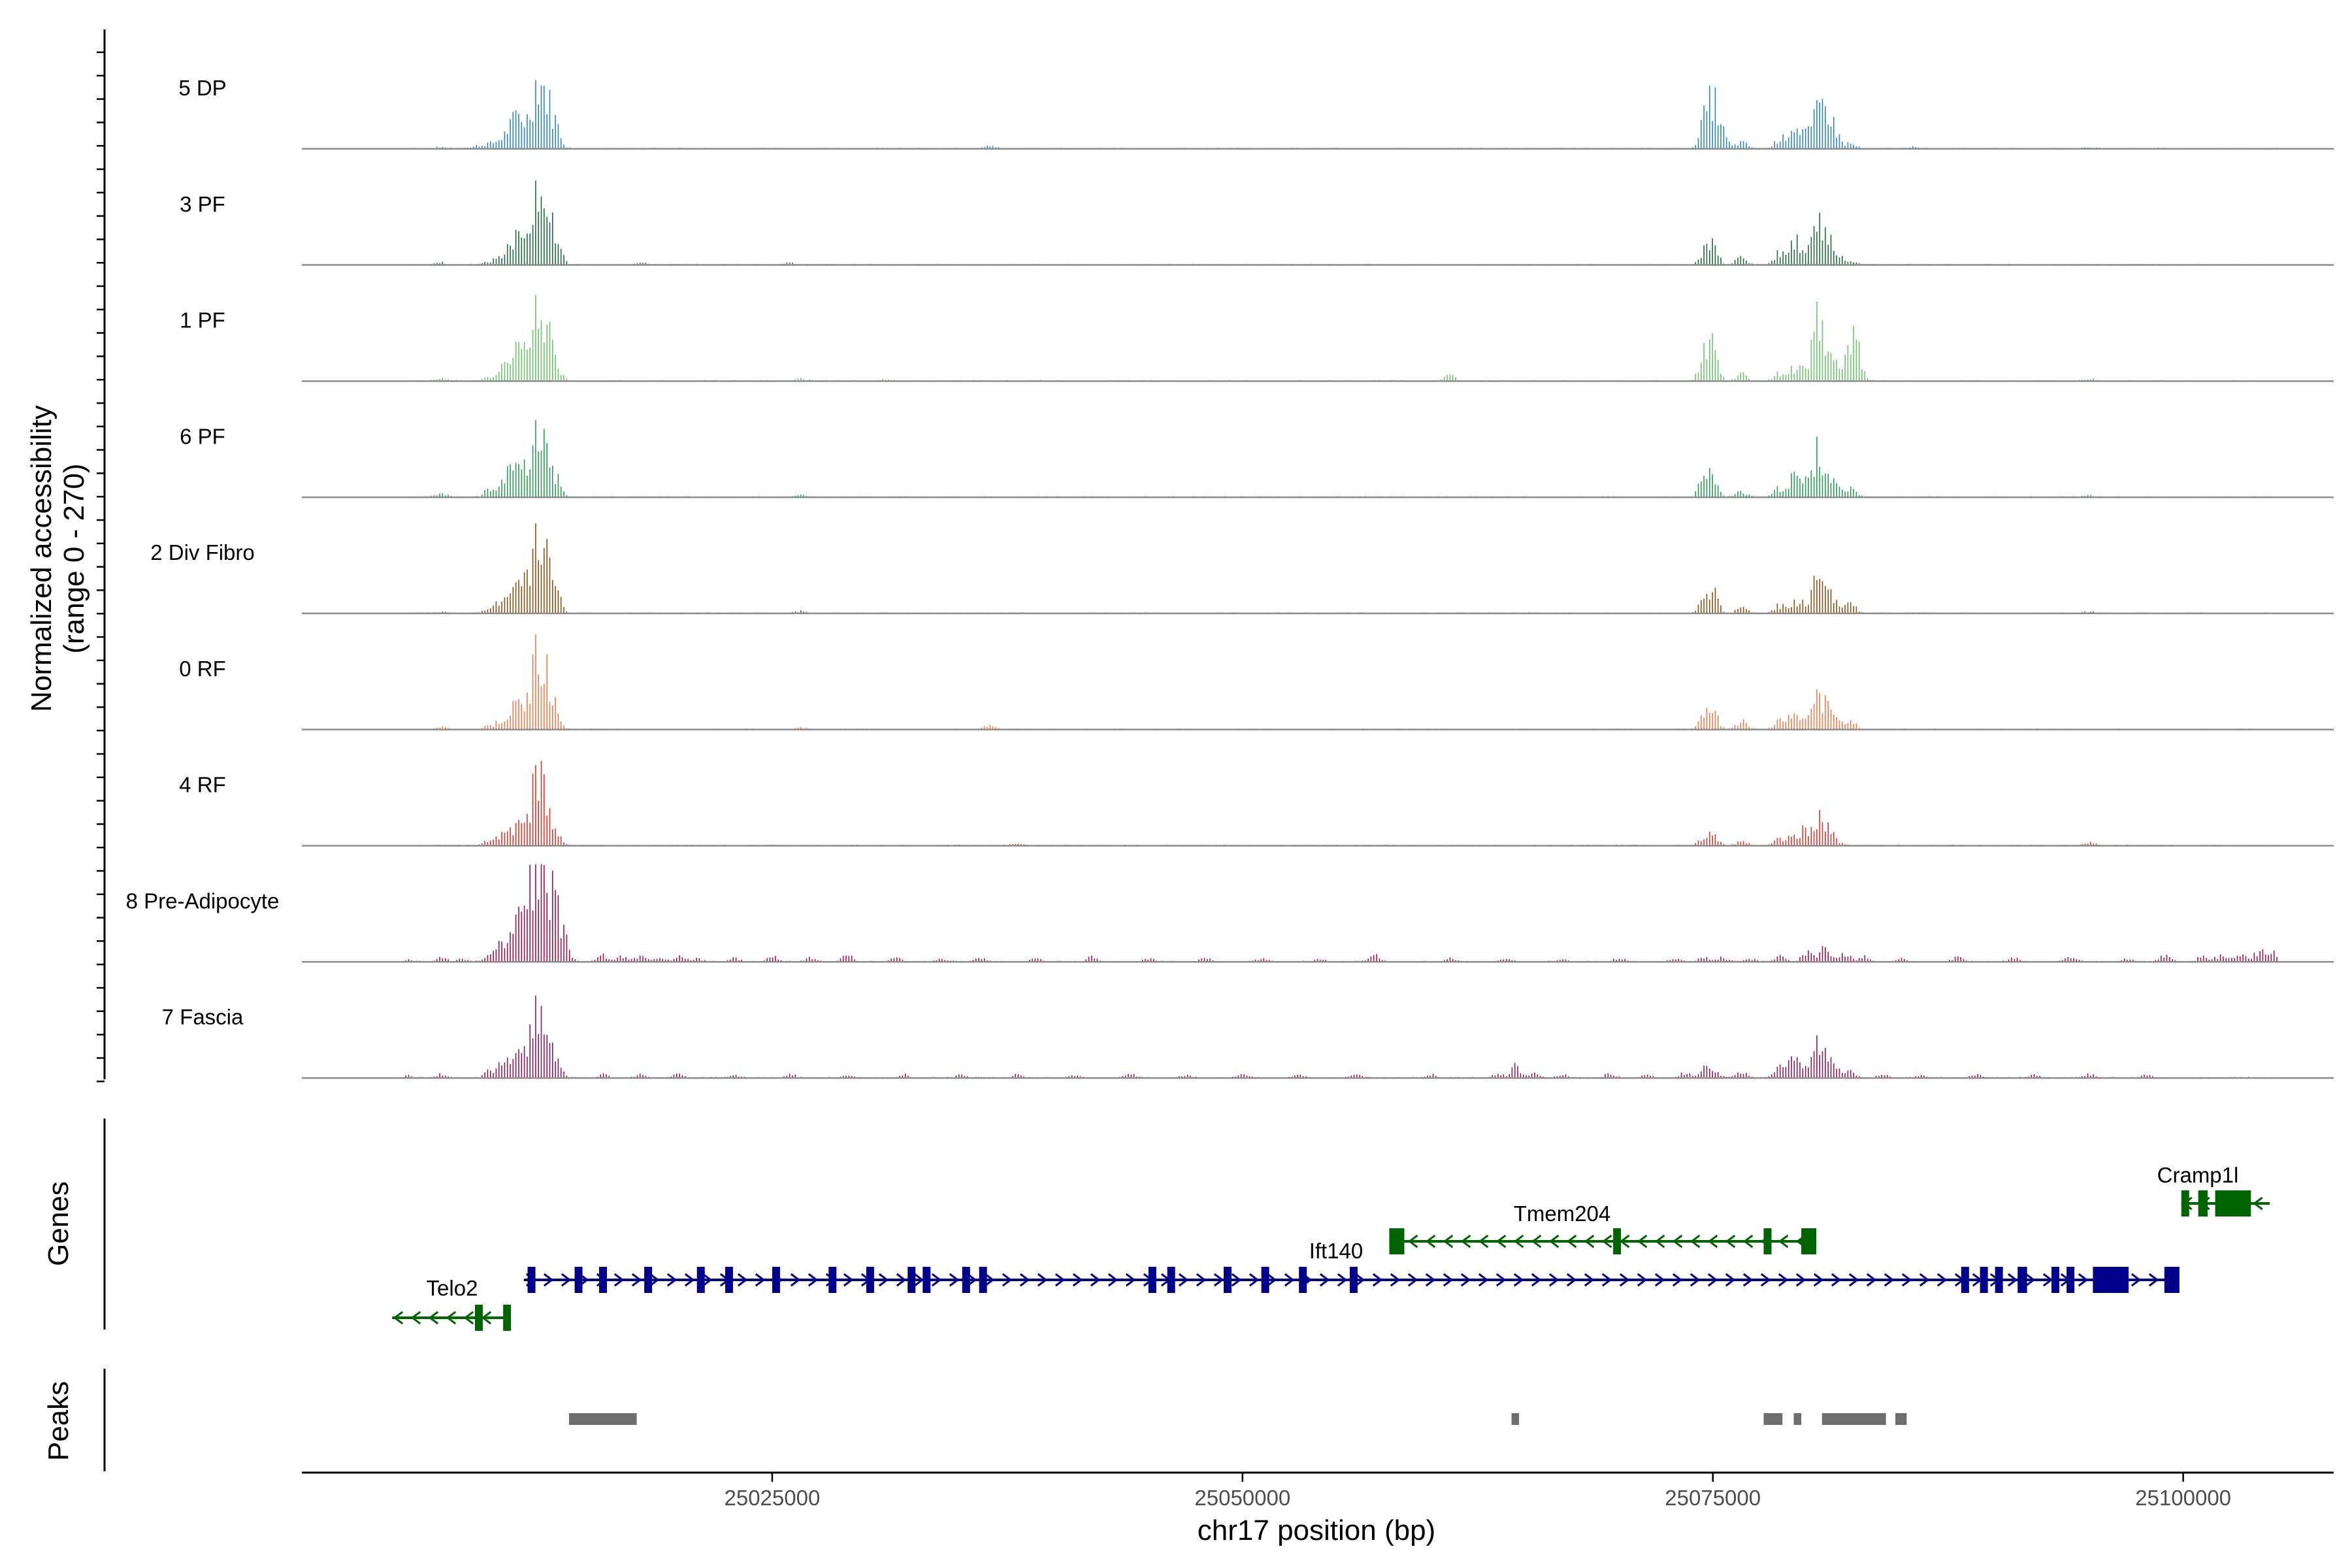 The height and width of the screenshot is (1568, 2352). What do you see at coordinates (452, 1288) in the screenshot?
I see `gene-label: Telo2` at bounding box center [452, 1288].